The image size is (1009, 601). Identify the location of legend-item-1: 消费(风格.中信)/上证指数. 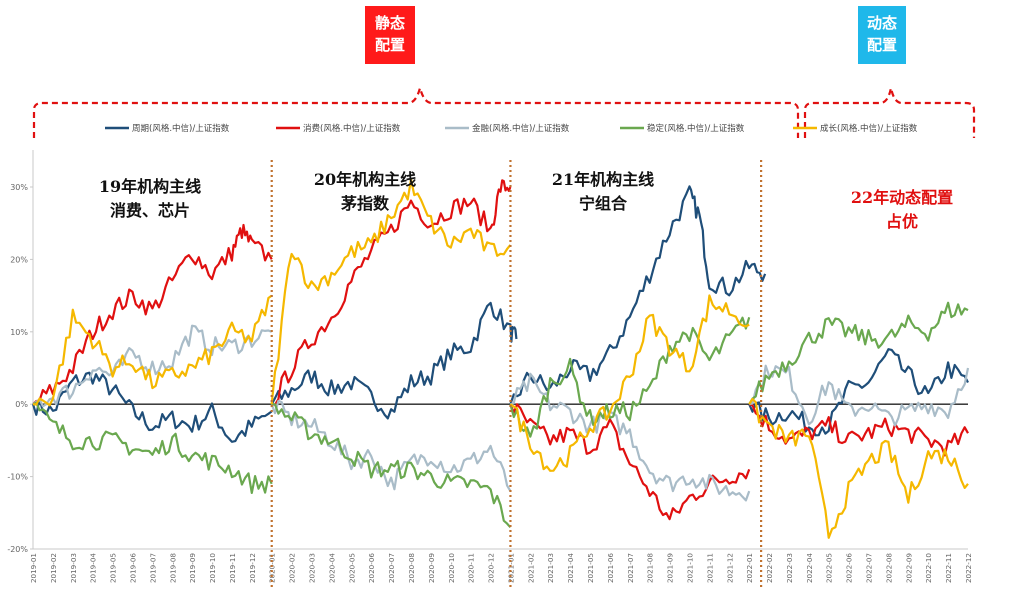
(338, 128).